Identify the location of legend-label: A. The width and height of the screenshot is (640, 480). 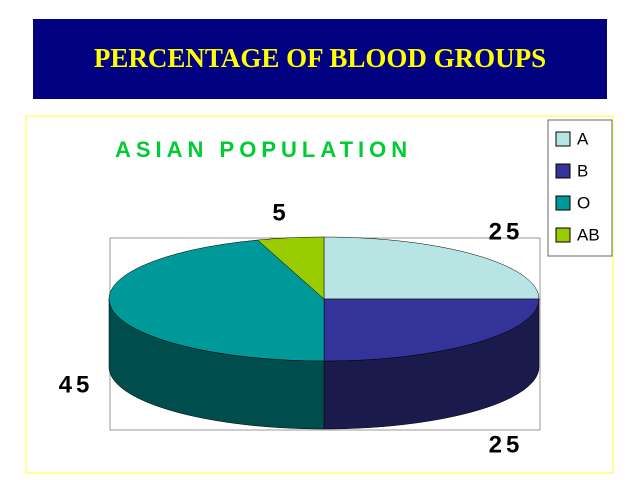
(583, 138).